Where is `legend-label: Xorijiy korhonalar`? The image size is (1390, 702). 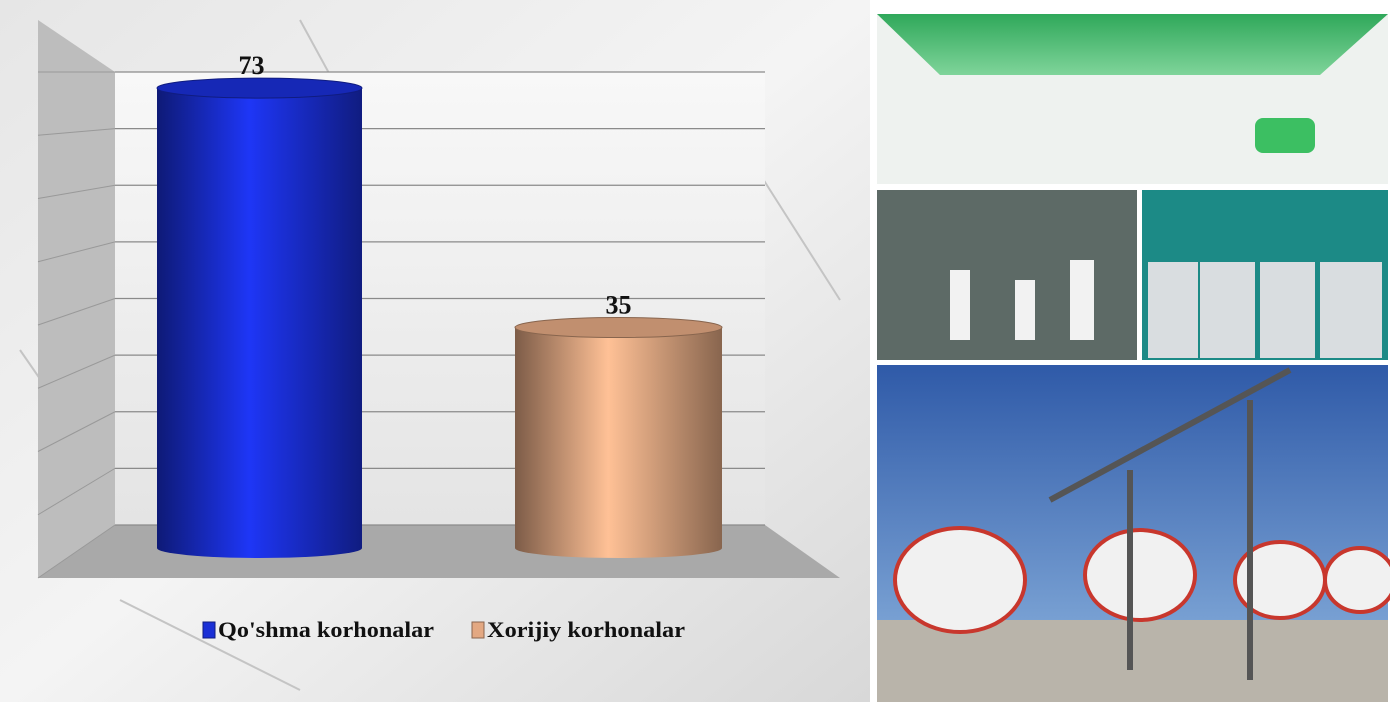 legend-label: Xorijiy korhonalar is located at coordinates (586, 629).